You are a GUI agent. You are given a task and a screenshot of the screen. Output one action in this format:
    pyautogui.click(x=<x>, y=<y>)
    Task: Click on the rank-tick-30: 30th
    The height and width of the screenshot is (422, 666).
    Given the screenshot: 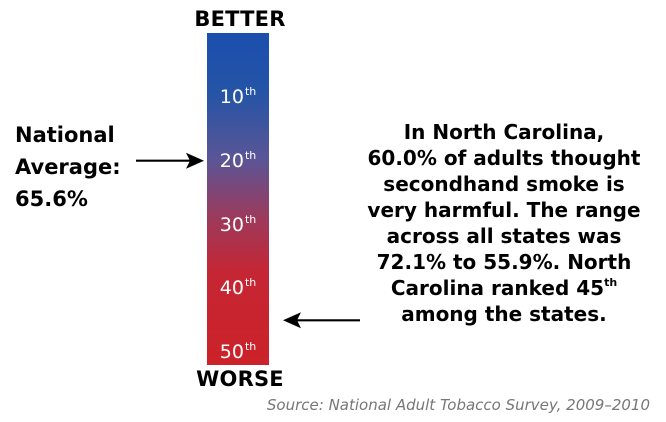 What is the action you would take?
    pyautogui.click(x=238, y=224)
    